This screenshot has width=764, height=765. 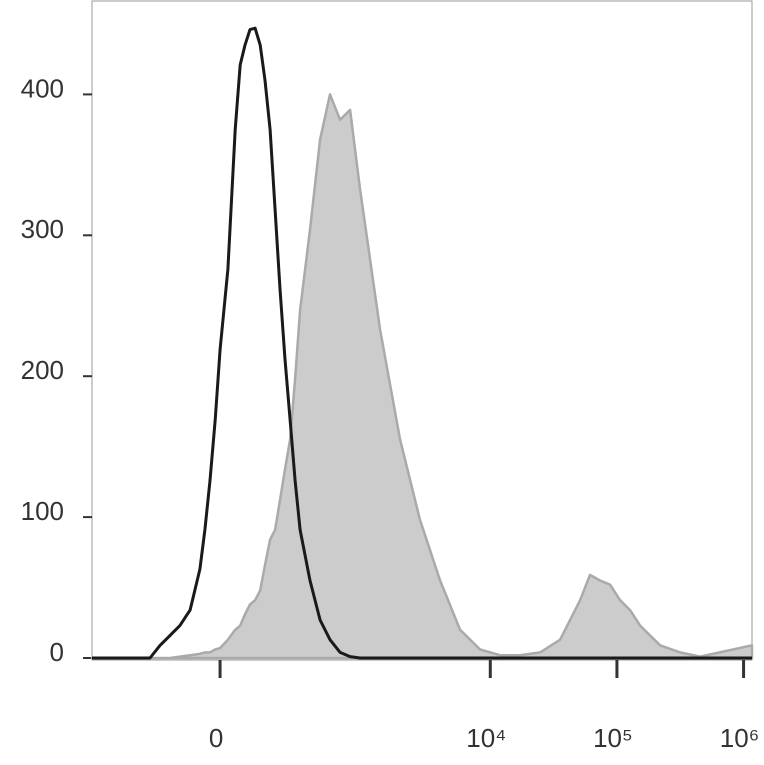 I want to click on x-tick-label: 10⁴, so click(x=486, y=738).